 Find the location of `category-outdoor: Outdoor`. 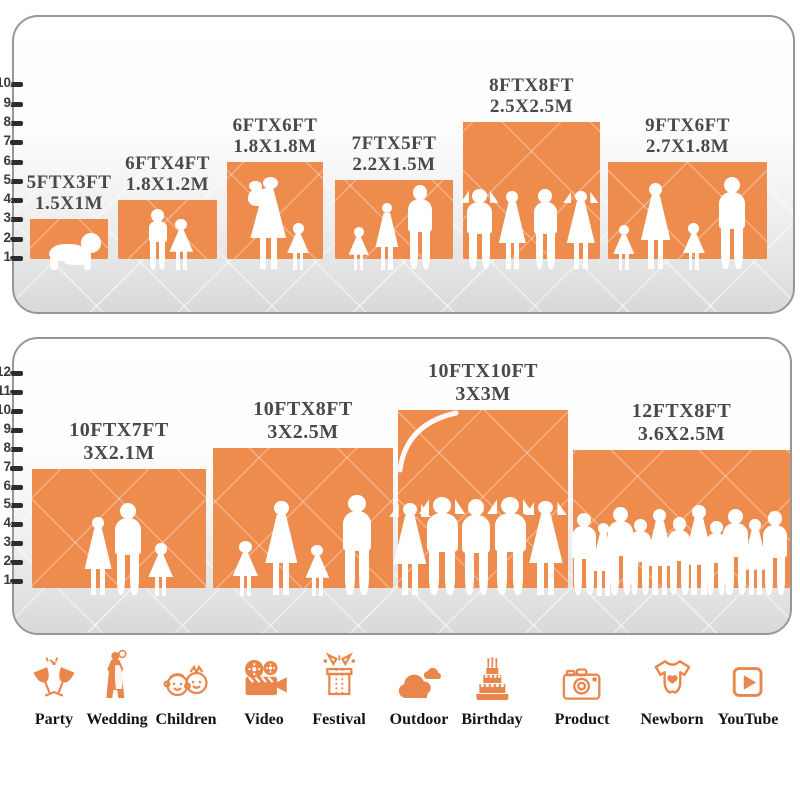

category-outdoor: Outdoor is located at coordinates (419, 690).